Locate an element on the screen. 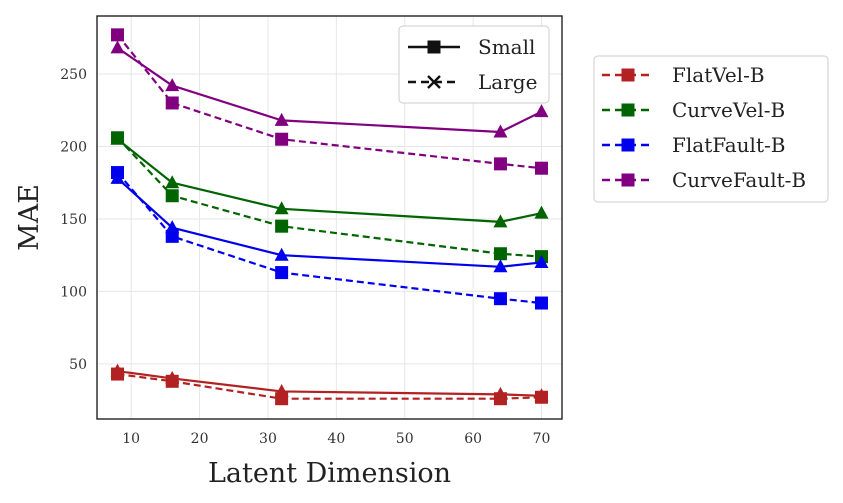 This screenshot has width=843, height=503. legend-label: Large is located at coordinates (507, 82).